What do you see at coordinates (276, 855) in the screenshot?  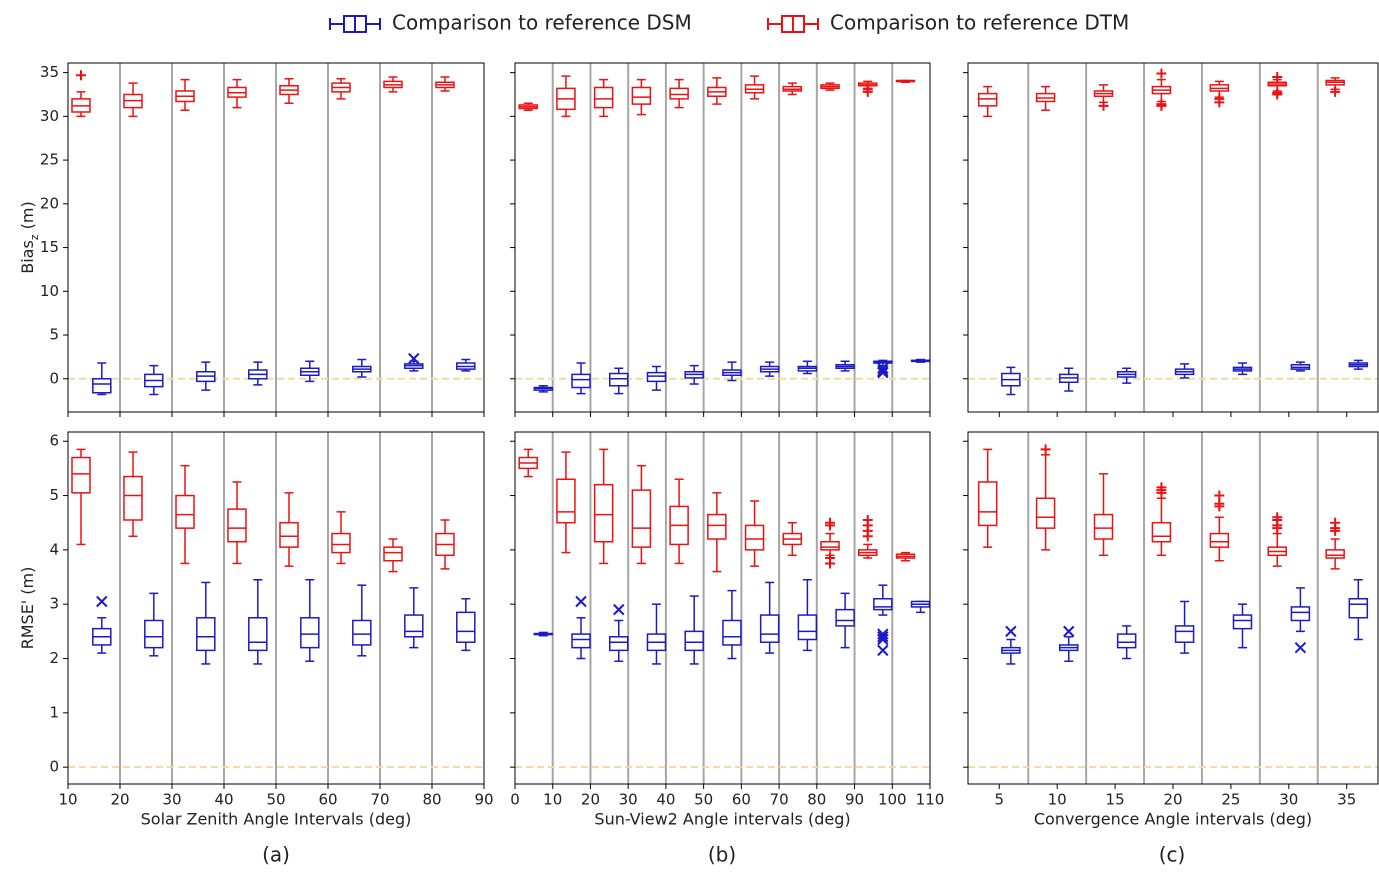 I see `panel-label: (a)` at bounding box center [276, 855].